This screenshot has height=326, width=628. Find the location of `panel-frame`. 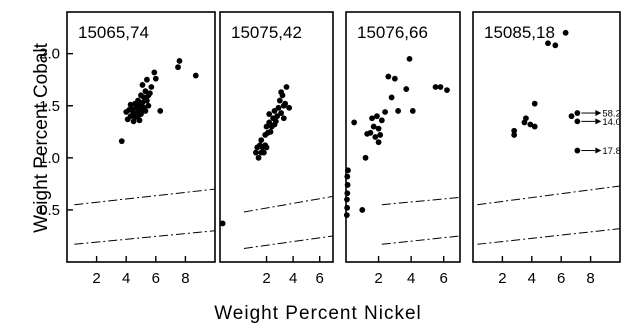

panel-frame is located at coordinates (276, 137).